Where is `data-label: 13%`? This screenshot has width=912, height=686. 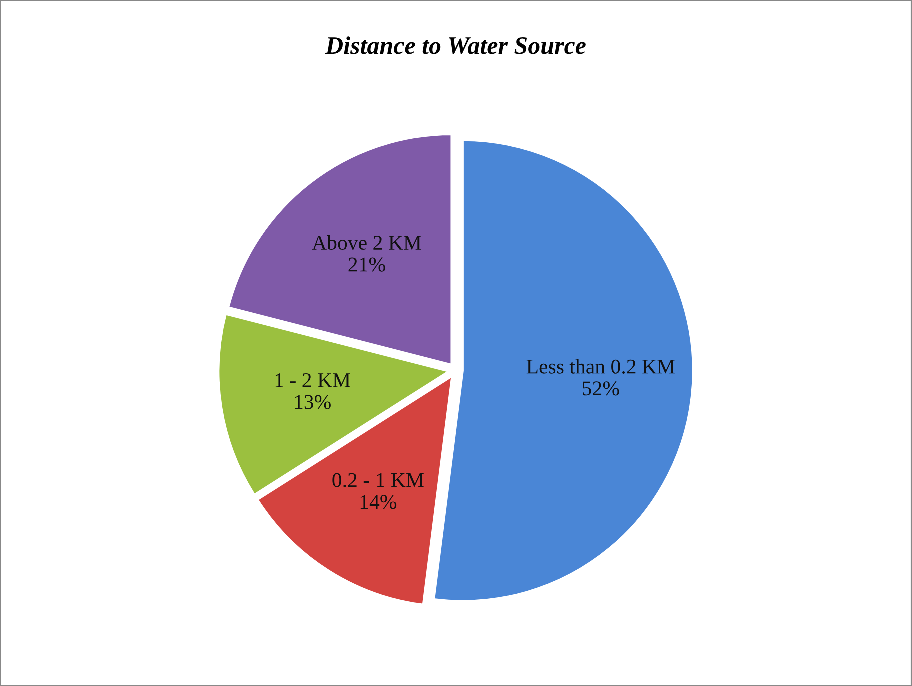
data-label: 13% is located at coordinates (313, 402).